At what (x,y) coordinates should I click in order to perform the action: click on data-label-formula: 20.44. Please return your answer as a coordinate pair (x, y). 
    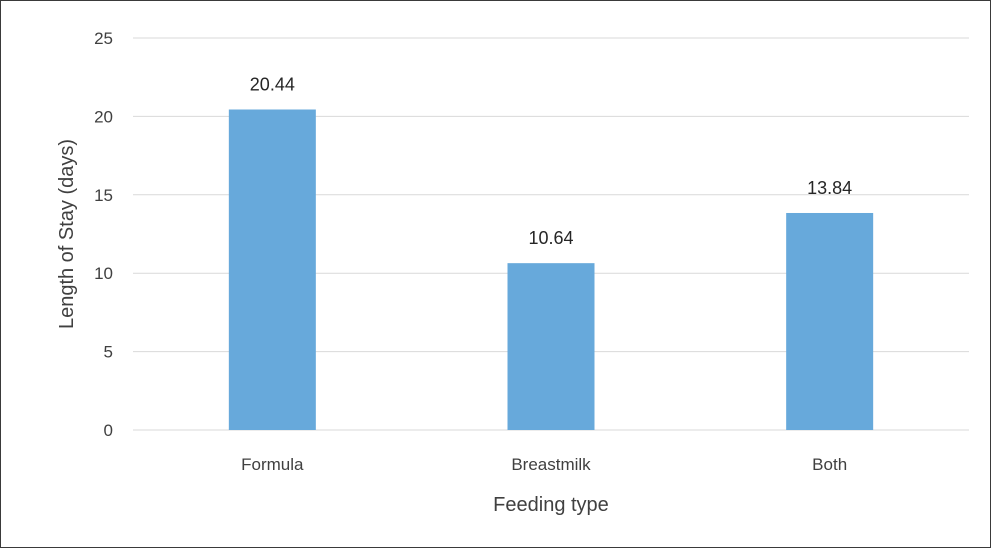
    Looking at the image, I should click on (272, 85).